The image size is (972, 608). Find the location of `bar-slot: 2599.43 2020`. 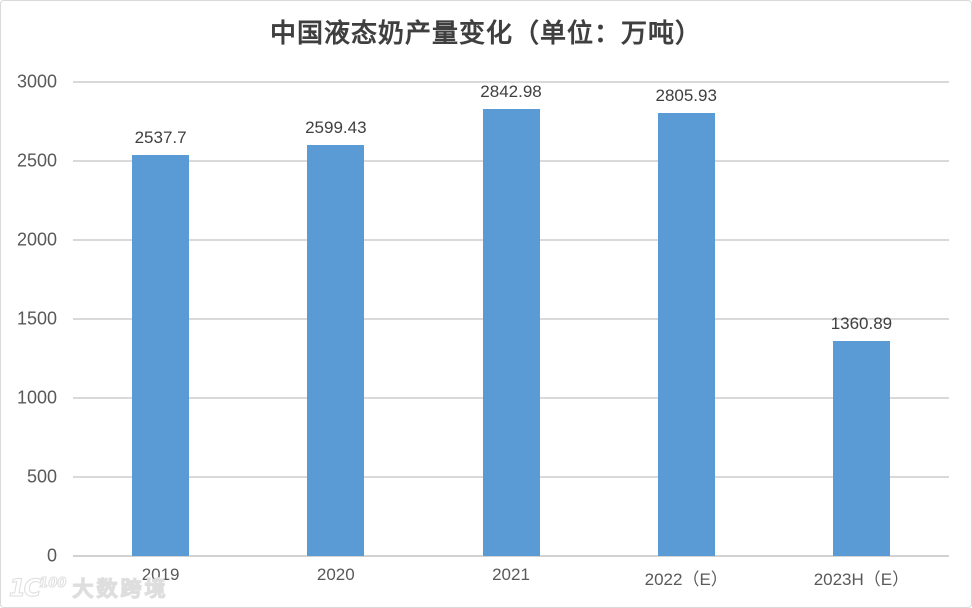

bar-slot: 2599.43 2020 is located at coordinates (335, 333).